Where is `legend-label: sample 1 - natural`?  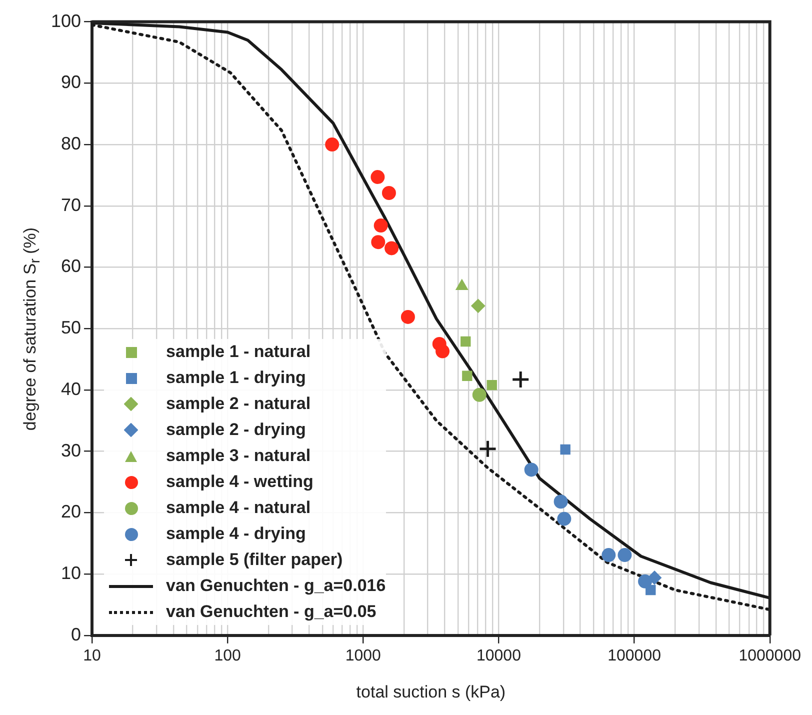
legend-label: sample 1 - natural is located at coordinates (238, 352).